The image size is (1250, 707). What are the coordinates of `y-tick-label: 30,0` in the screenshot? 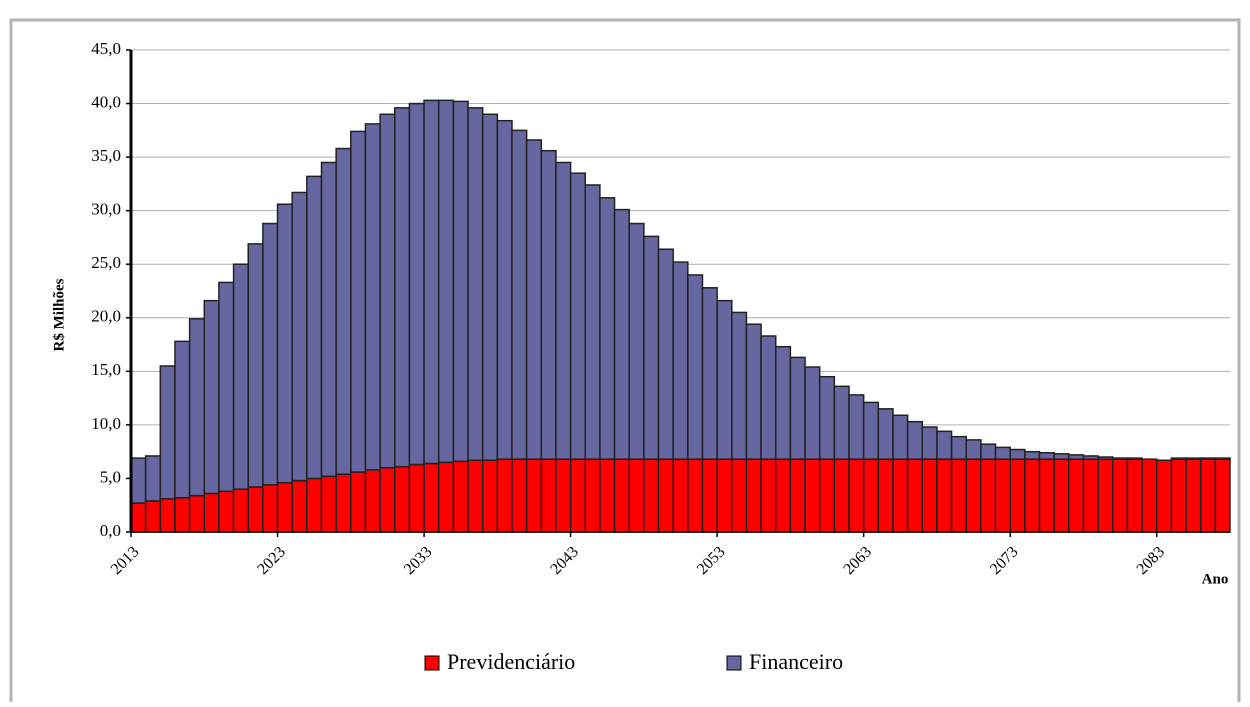 It's located at (106, 209).